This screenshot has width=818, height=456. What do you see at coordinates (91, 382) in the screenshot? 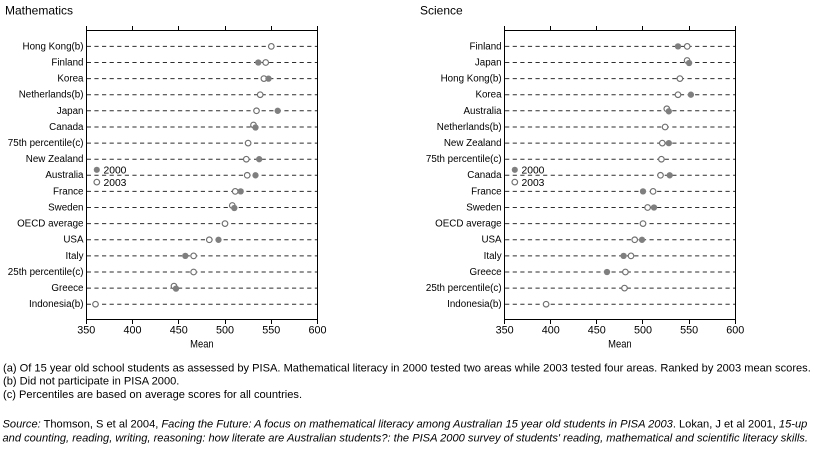
I see `svg-text:(b) Did not participate in PIS: (b) Did not participate in PISA 2000.` at bounding box center [91, 382].